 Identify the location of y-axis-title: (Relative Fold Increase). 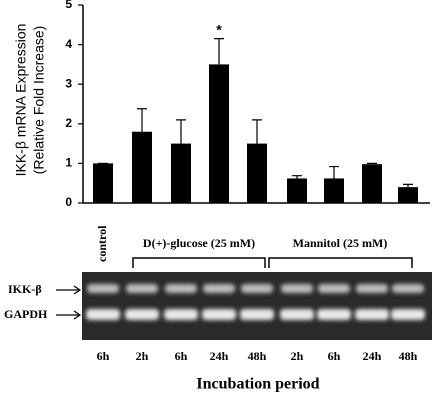
(39, 100).